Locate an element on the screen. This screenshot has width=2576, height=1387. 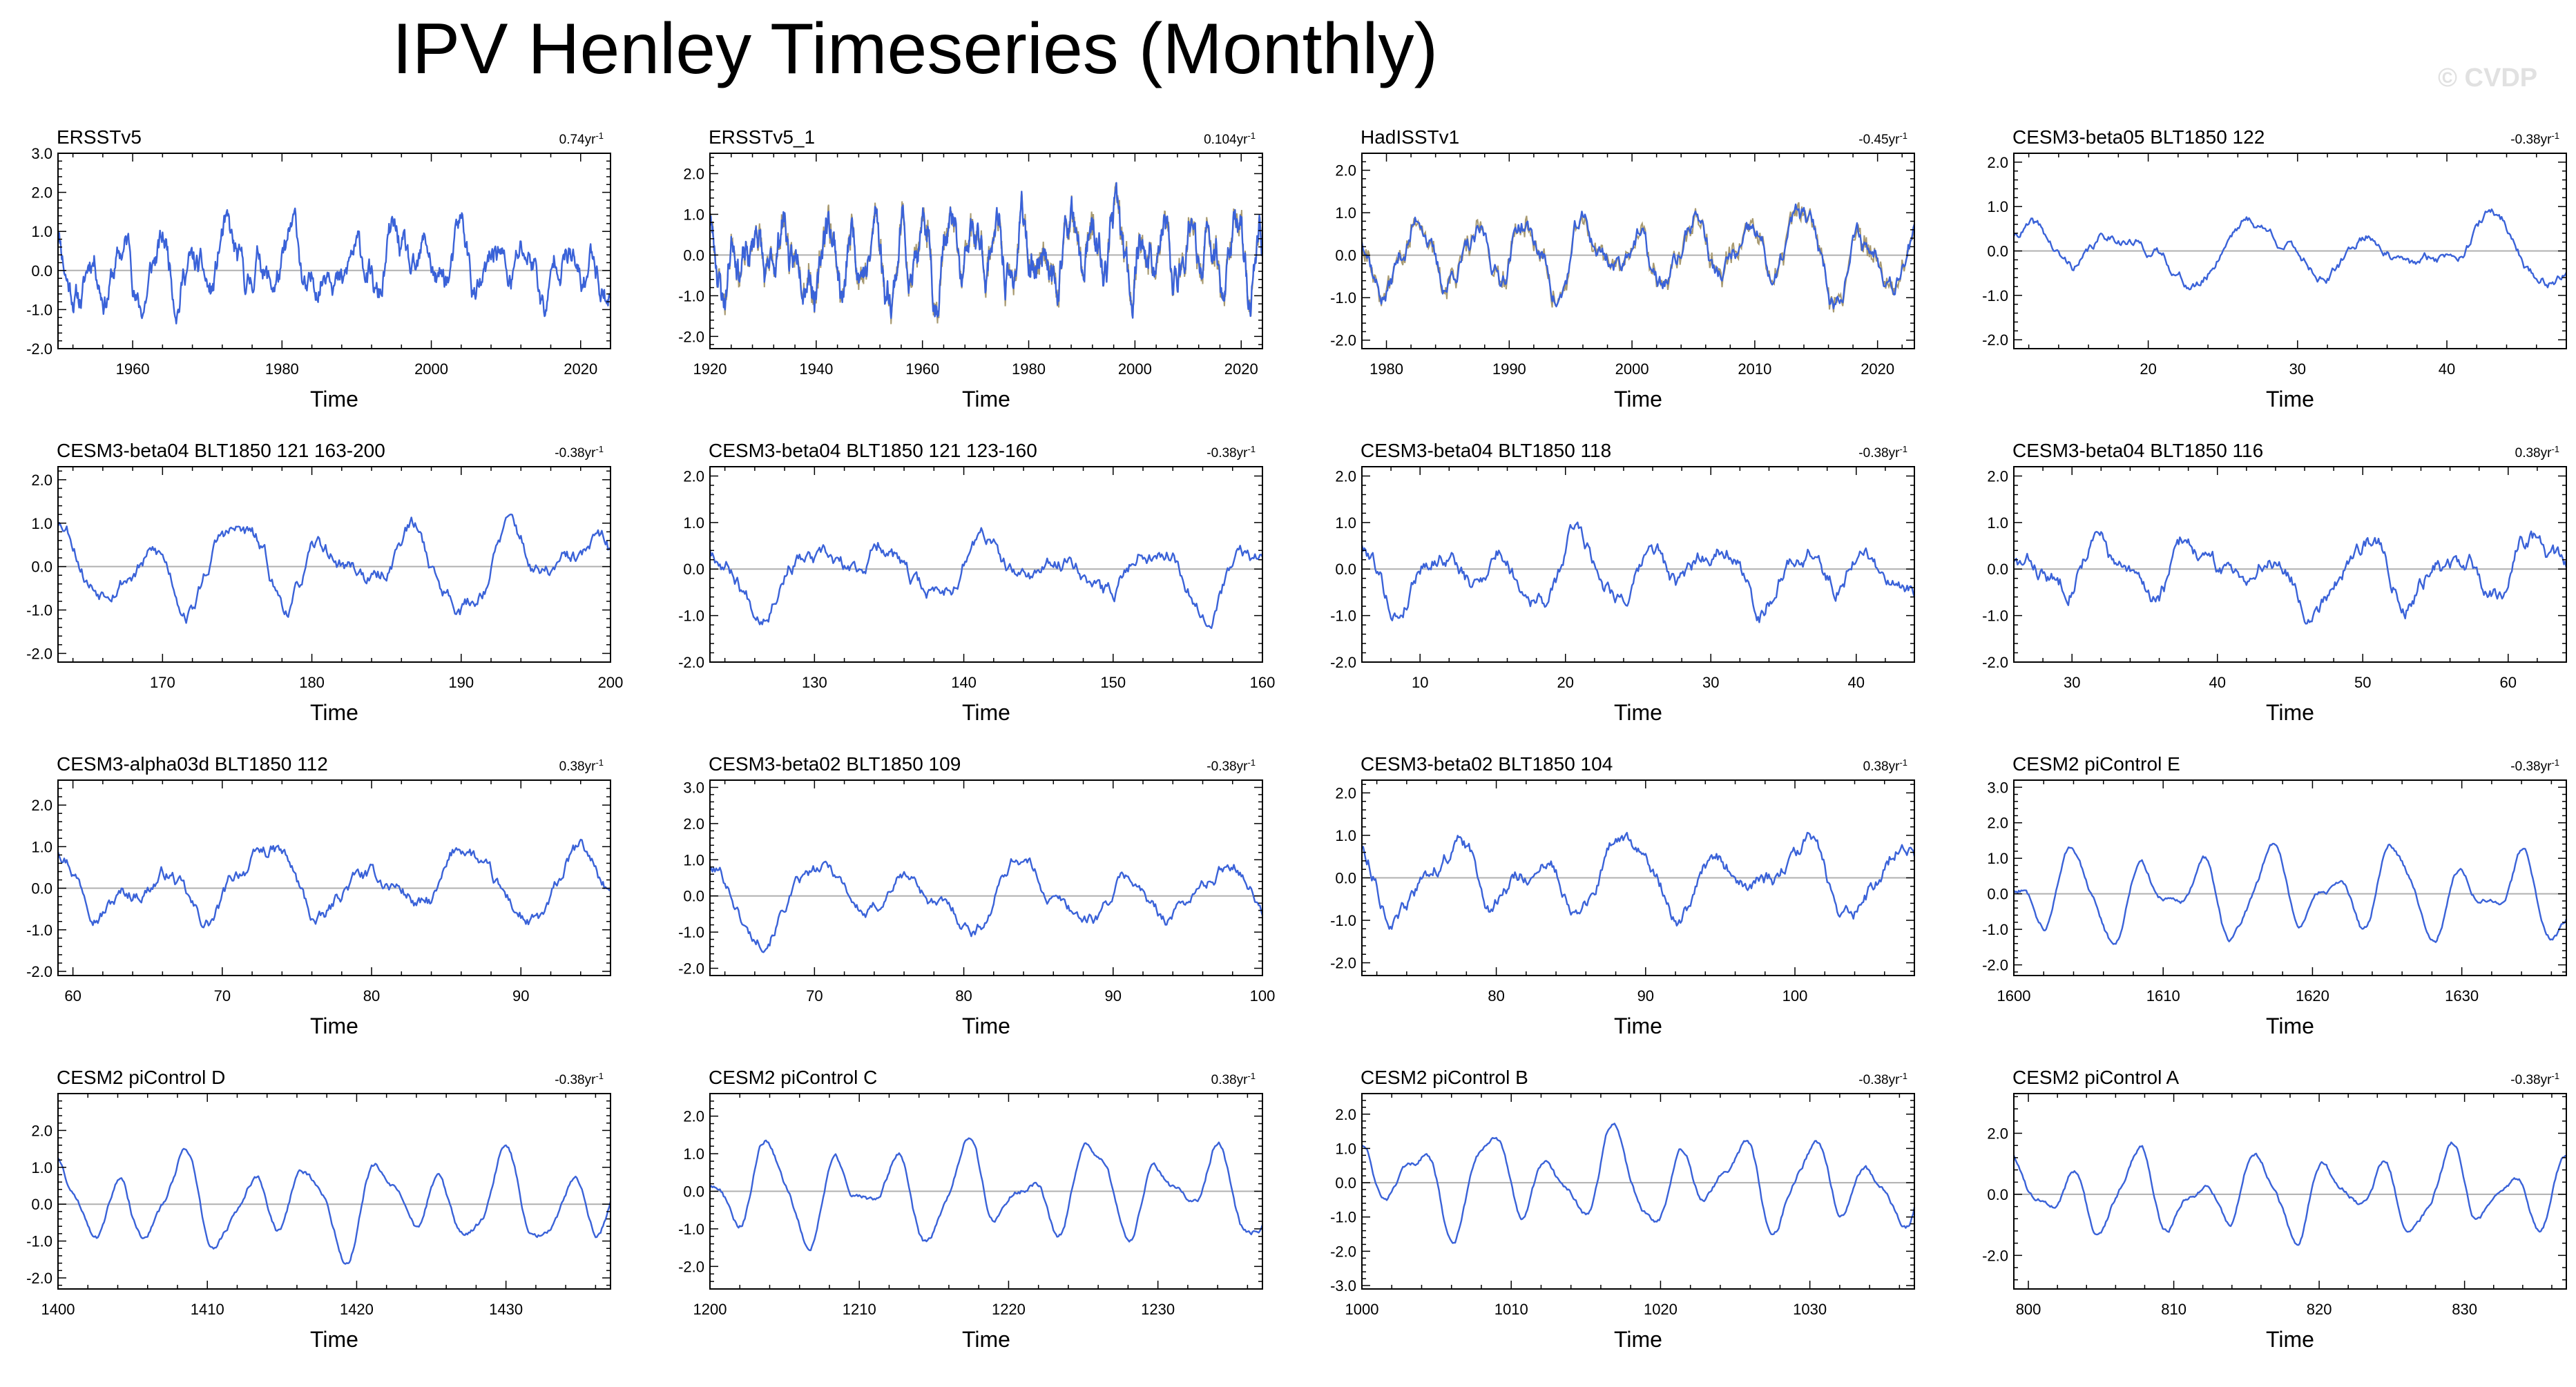
x-tick-label: 1200 is located at coordinates (710, 1309).